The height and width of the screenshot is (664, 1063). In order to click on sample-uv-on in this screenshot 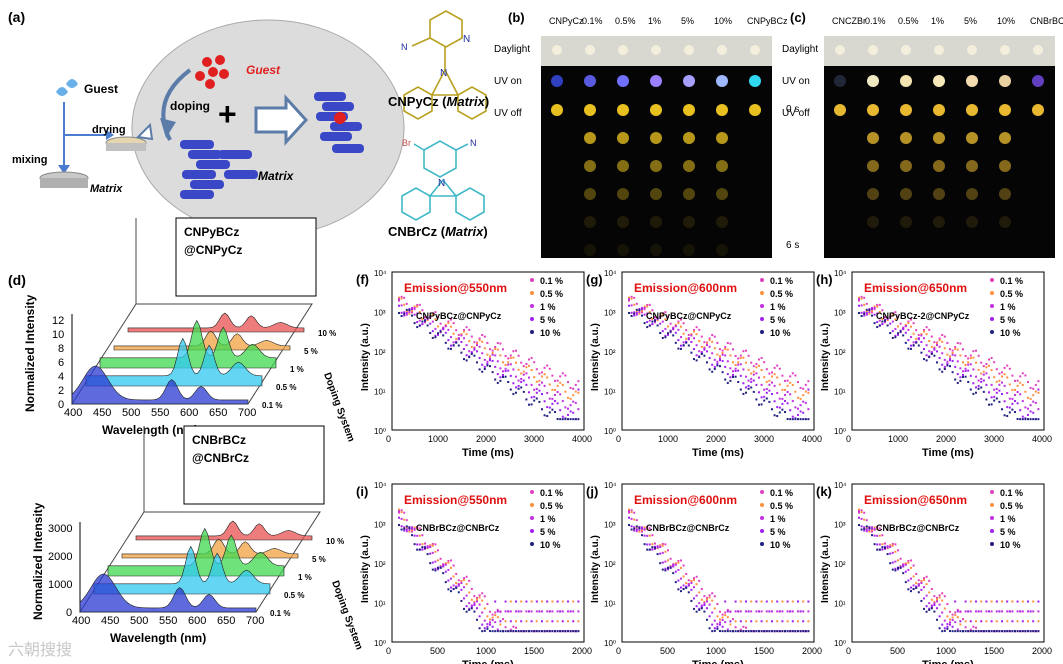, I will do `click(590, 81)`.